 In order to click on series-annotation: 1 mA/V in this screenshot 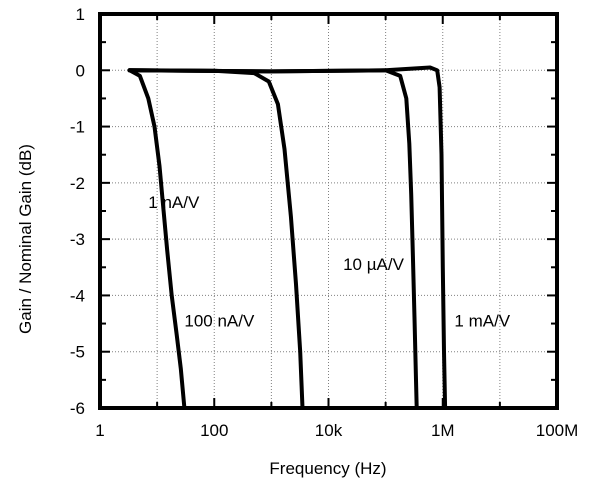, I will do `click(482, 320)`.